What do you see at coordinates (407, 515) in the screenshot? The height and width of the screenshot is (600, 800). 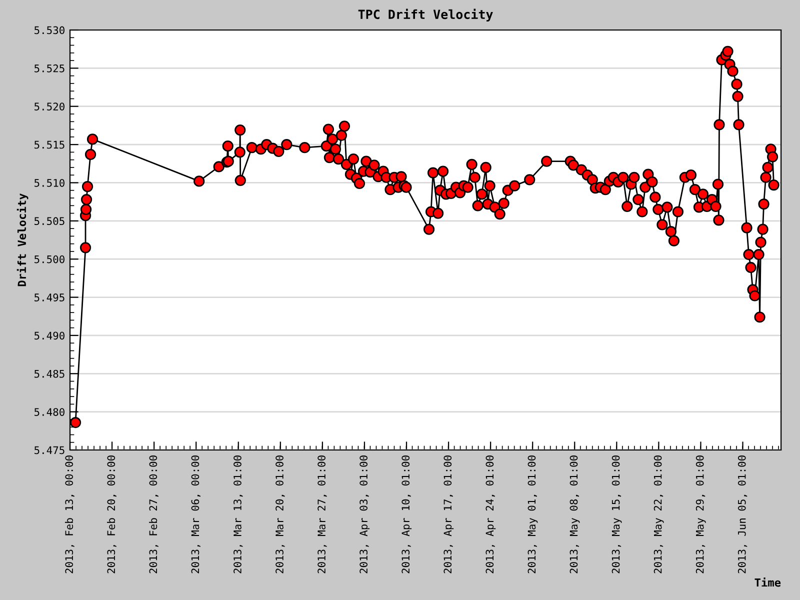 I see `x-tick-label: 2013, Apr 10, 01:00` at bounding box center [407, 515].